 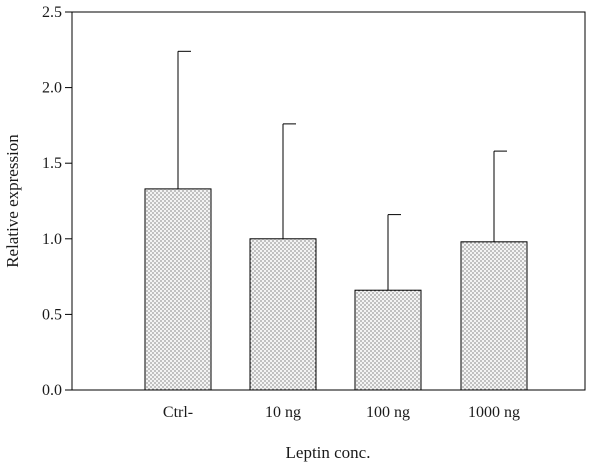 I want to click on y-axis-title: Relative expression, so click(x=12, y=201).